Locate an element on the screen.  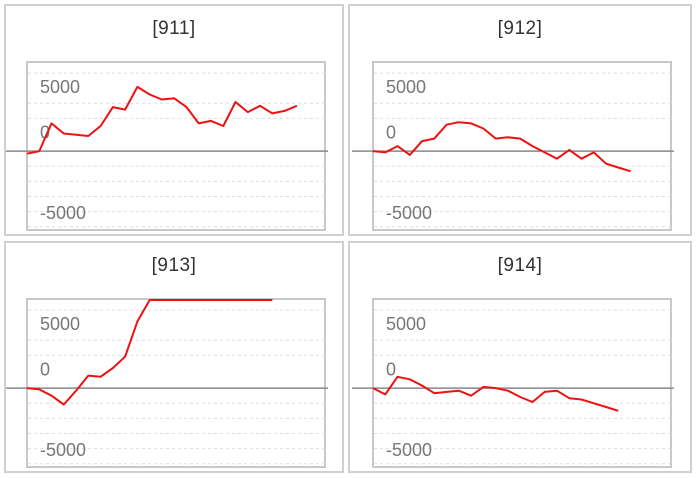
chart-title: [913] is located at coordinates (174, 265).